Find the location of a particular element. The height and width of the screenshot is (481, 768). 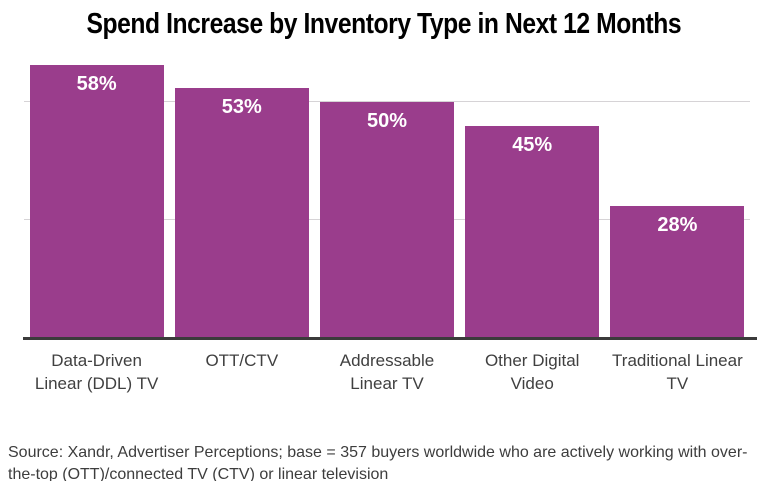

bar-traditional-linear-tv: 28% is located at coordinates (677, 271).